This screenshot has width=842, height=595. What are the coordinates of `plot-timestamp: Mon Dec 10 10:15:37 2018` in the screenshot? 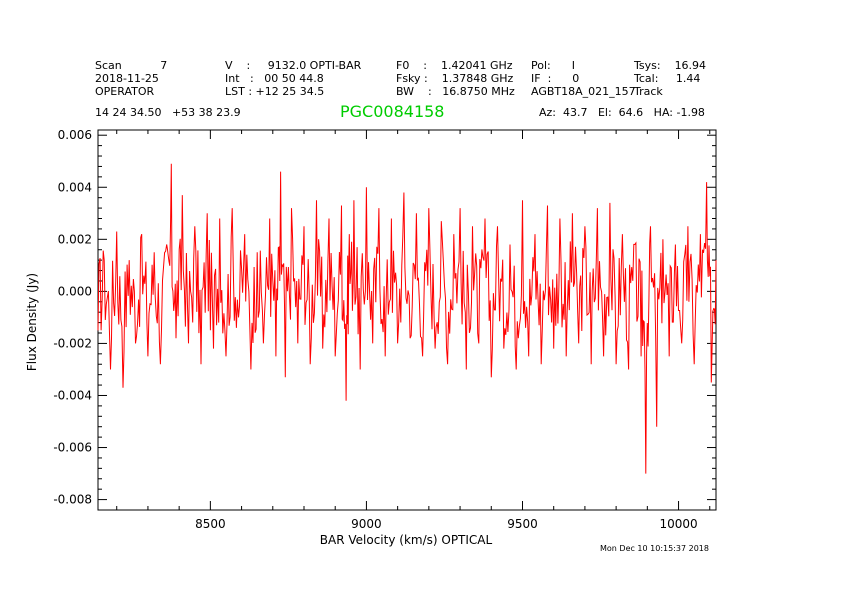 It's located at (654, 548).